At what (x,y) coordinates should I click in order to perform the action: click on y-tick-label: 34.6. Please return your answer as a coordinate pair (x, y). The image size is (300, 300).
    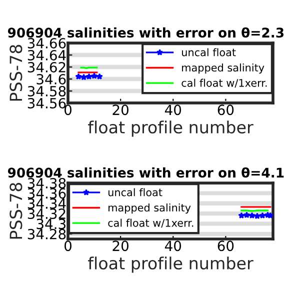
    Looking at the image, I should click on (51, 79).